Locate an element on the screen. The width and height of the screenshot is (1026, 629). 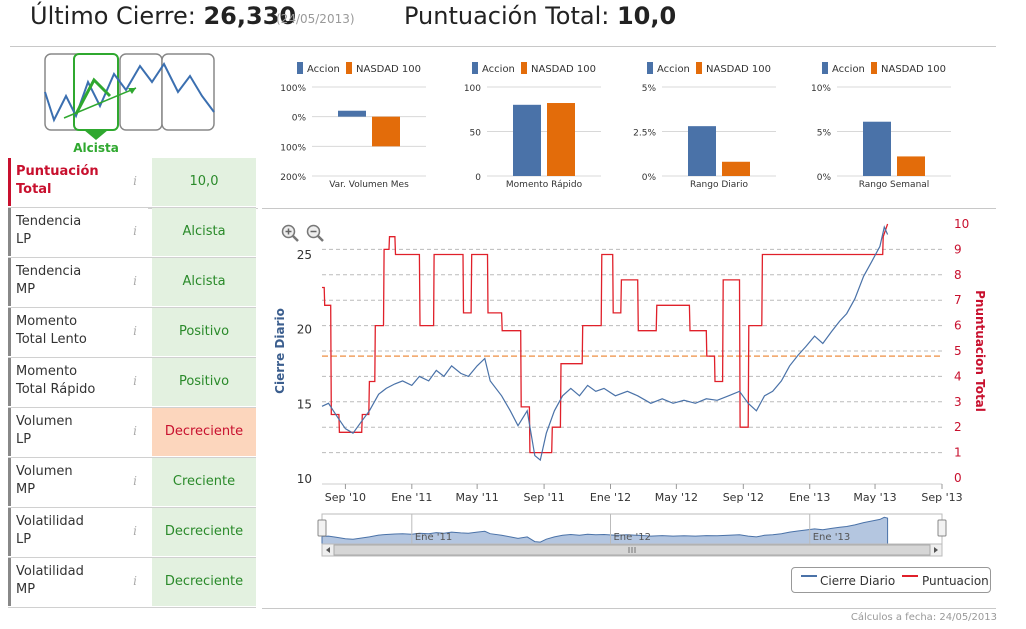
score-row-label-line1: Puntuación is located at coordinates (57, 171).